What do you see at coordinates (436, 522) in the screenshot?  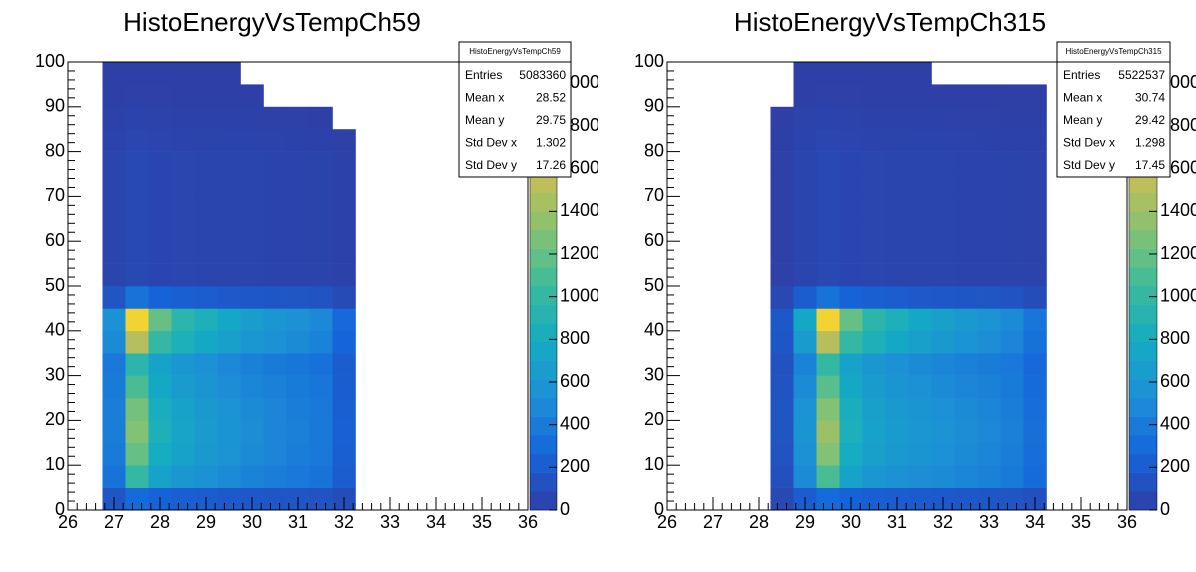 I see `x-tick-label: 34` at bounding box center [436, 522].